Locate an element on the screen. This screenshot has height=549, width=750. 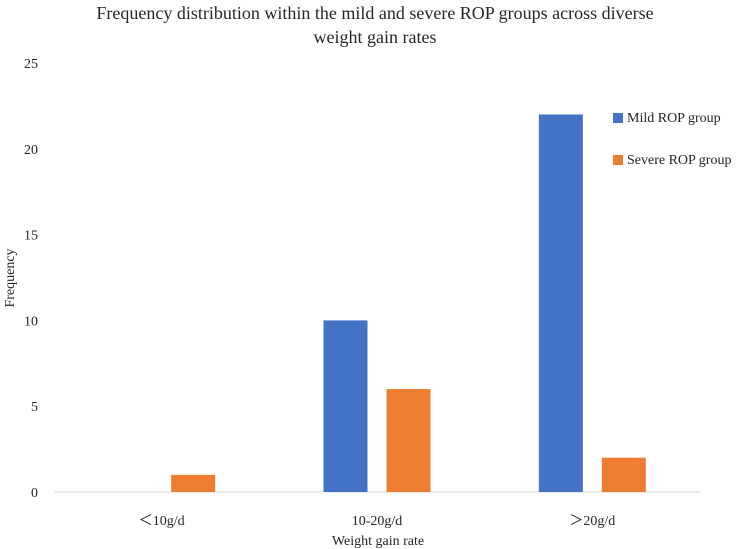
y-tick-label: 5 is located at coordinates (34, 407).